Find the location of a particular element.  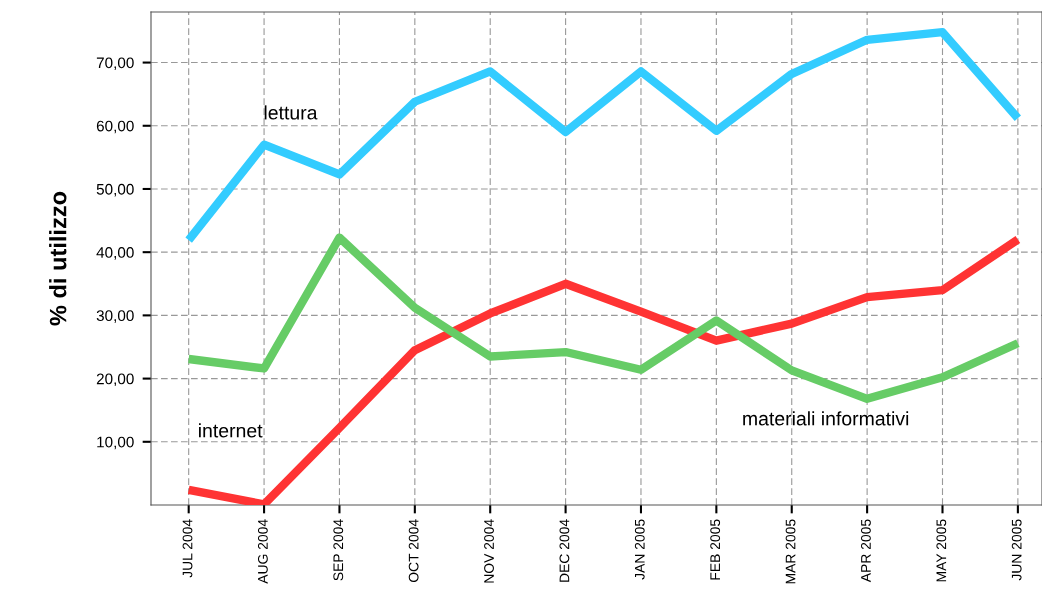

y-tick-label: 20,00 is located at coordinates (115, 380).